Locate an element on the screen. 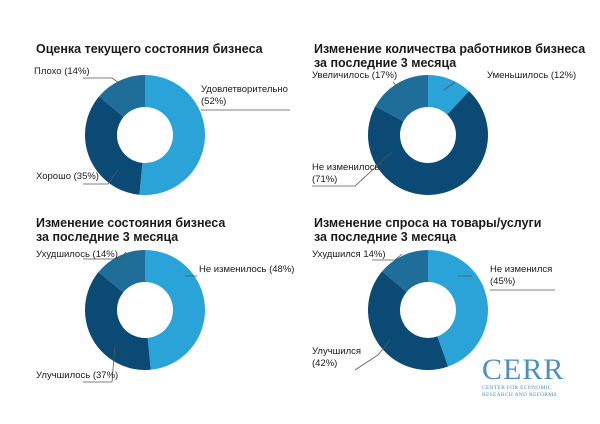 This screenshot has width=600, height=424. label-decreased: Уменьшилось (12%) is located at coordinates (532, 75).